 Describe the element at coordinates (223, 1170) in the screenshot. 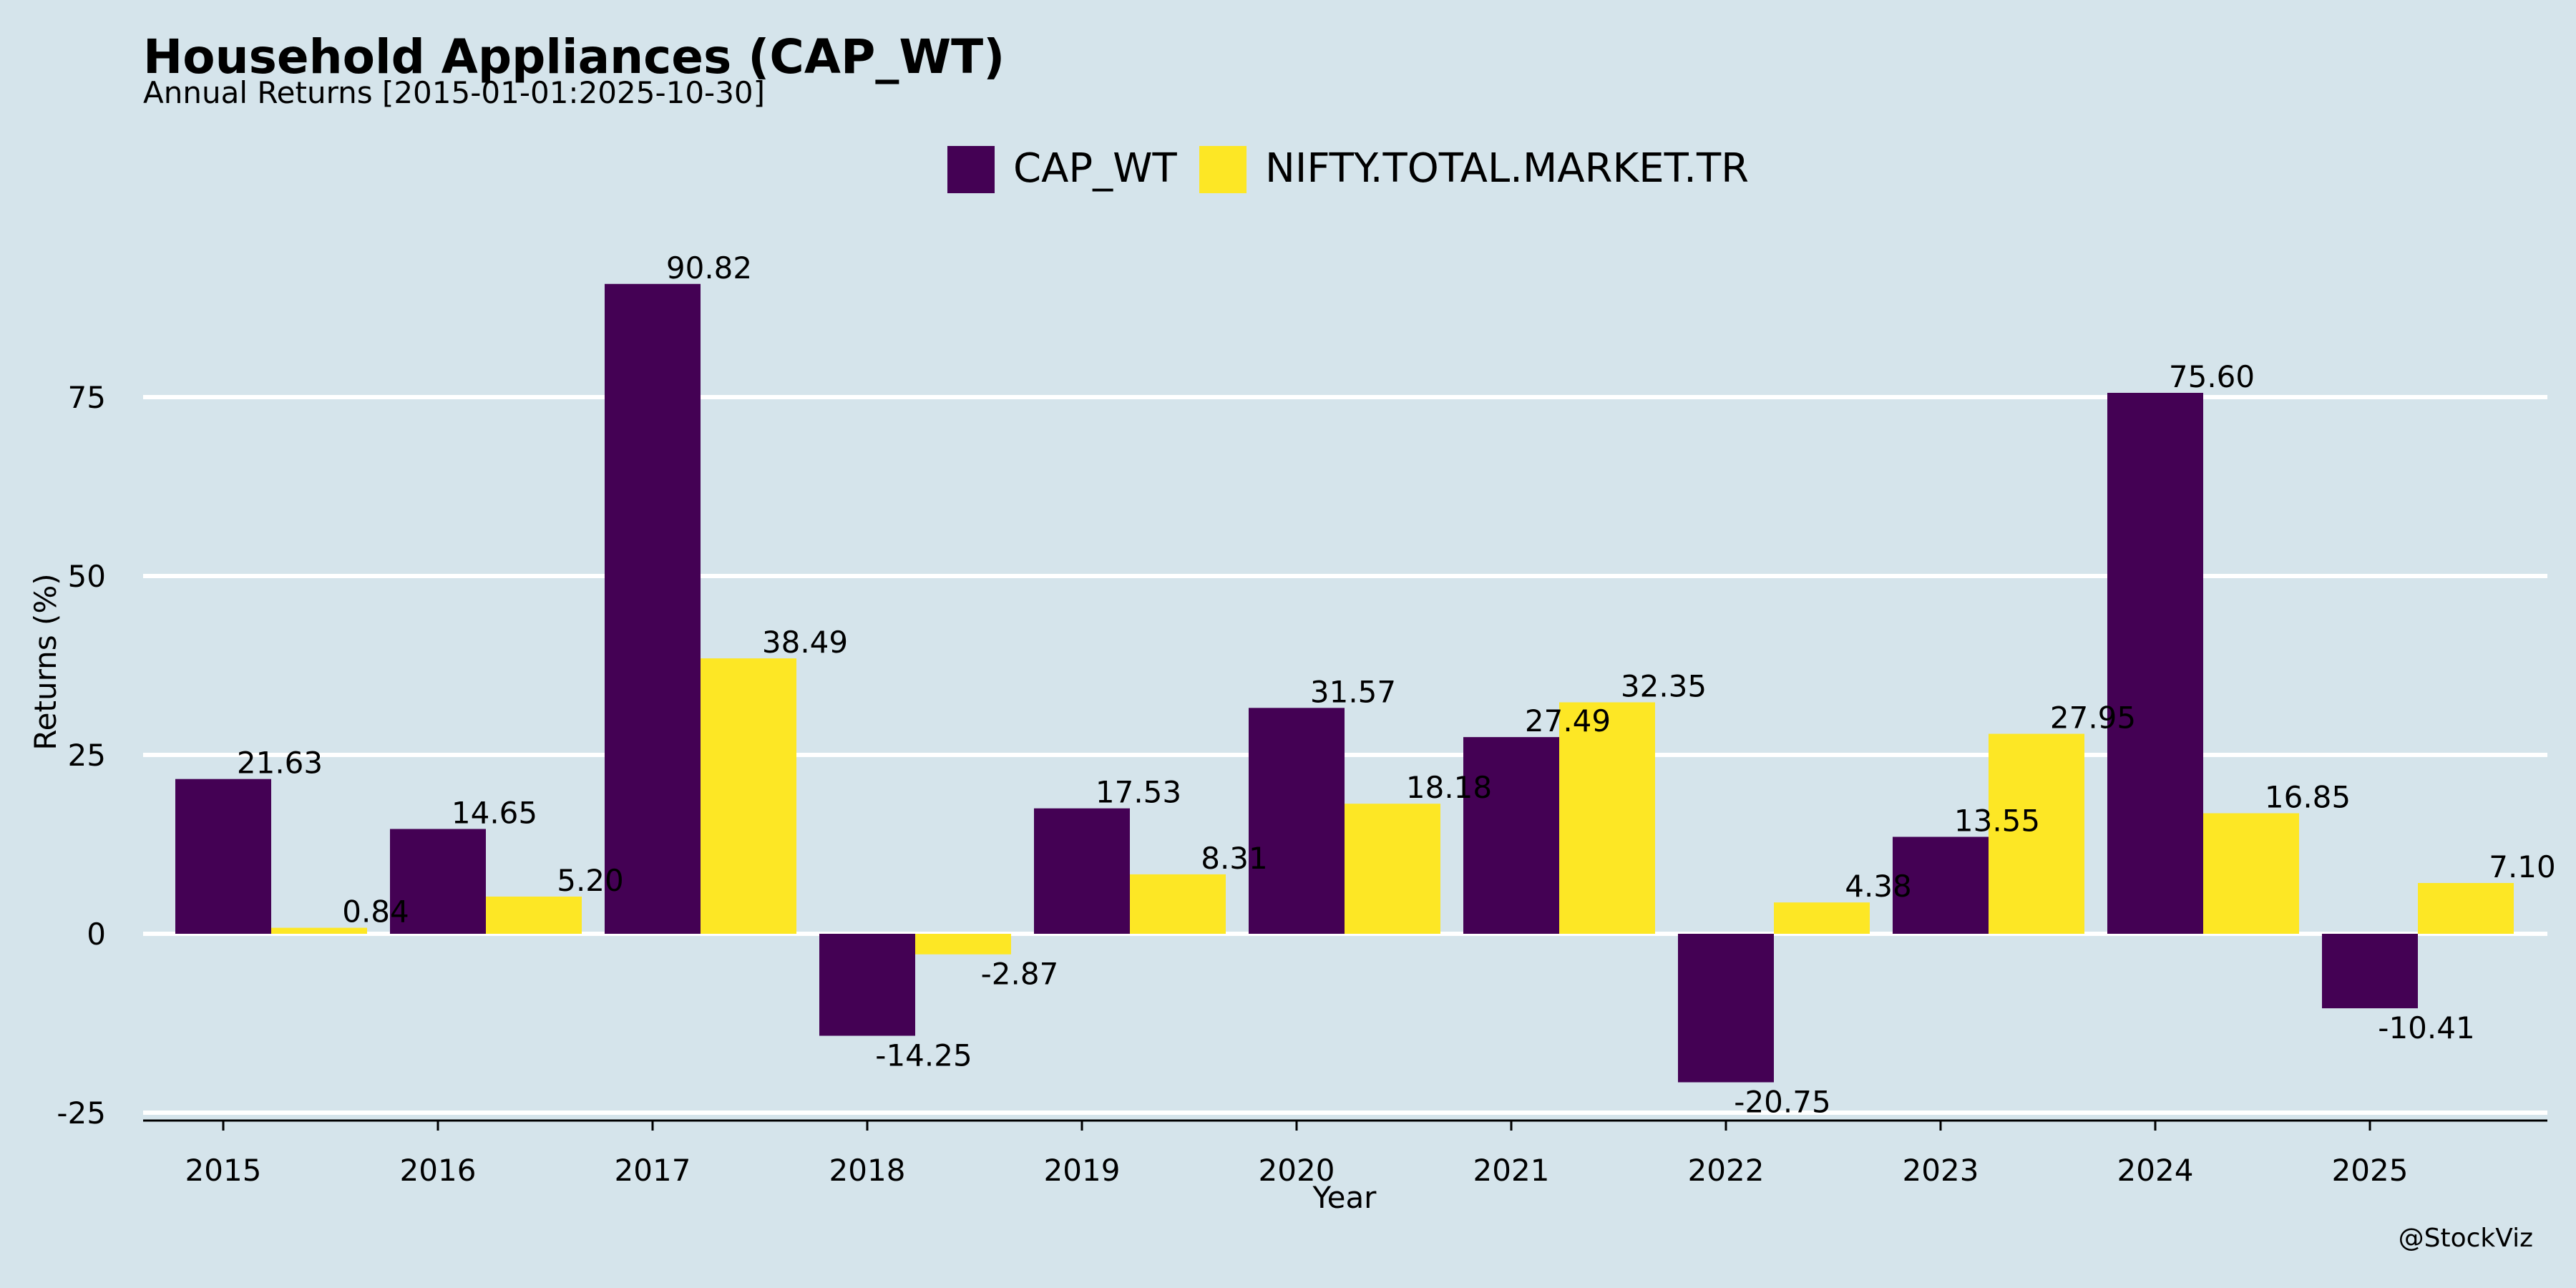

I see `x-tick-label: 2015` at that location.